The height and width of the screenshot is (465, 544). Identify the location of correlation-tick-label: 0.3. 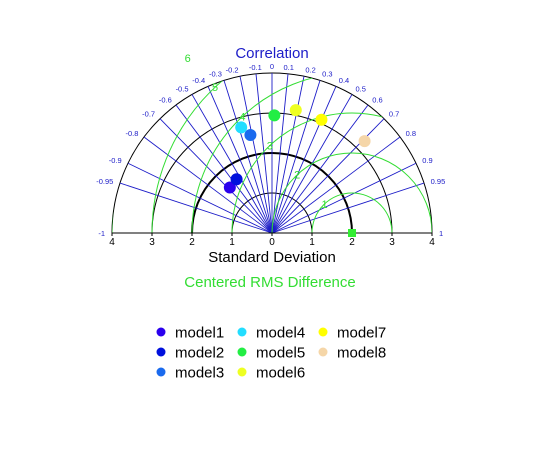
(327, 74).